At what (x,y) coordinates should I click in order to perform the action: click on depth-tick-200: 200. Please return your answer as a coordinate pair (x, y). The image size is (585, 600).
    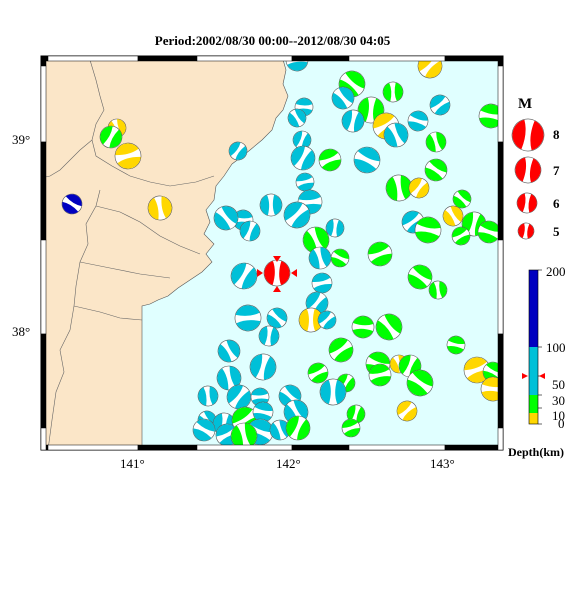
    Looking at the image, I should click on (556, 271).